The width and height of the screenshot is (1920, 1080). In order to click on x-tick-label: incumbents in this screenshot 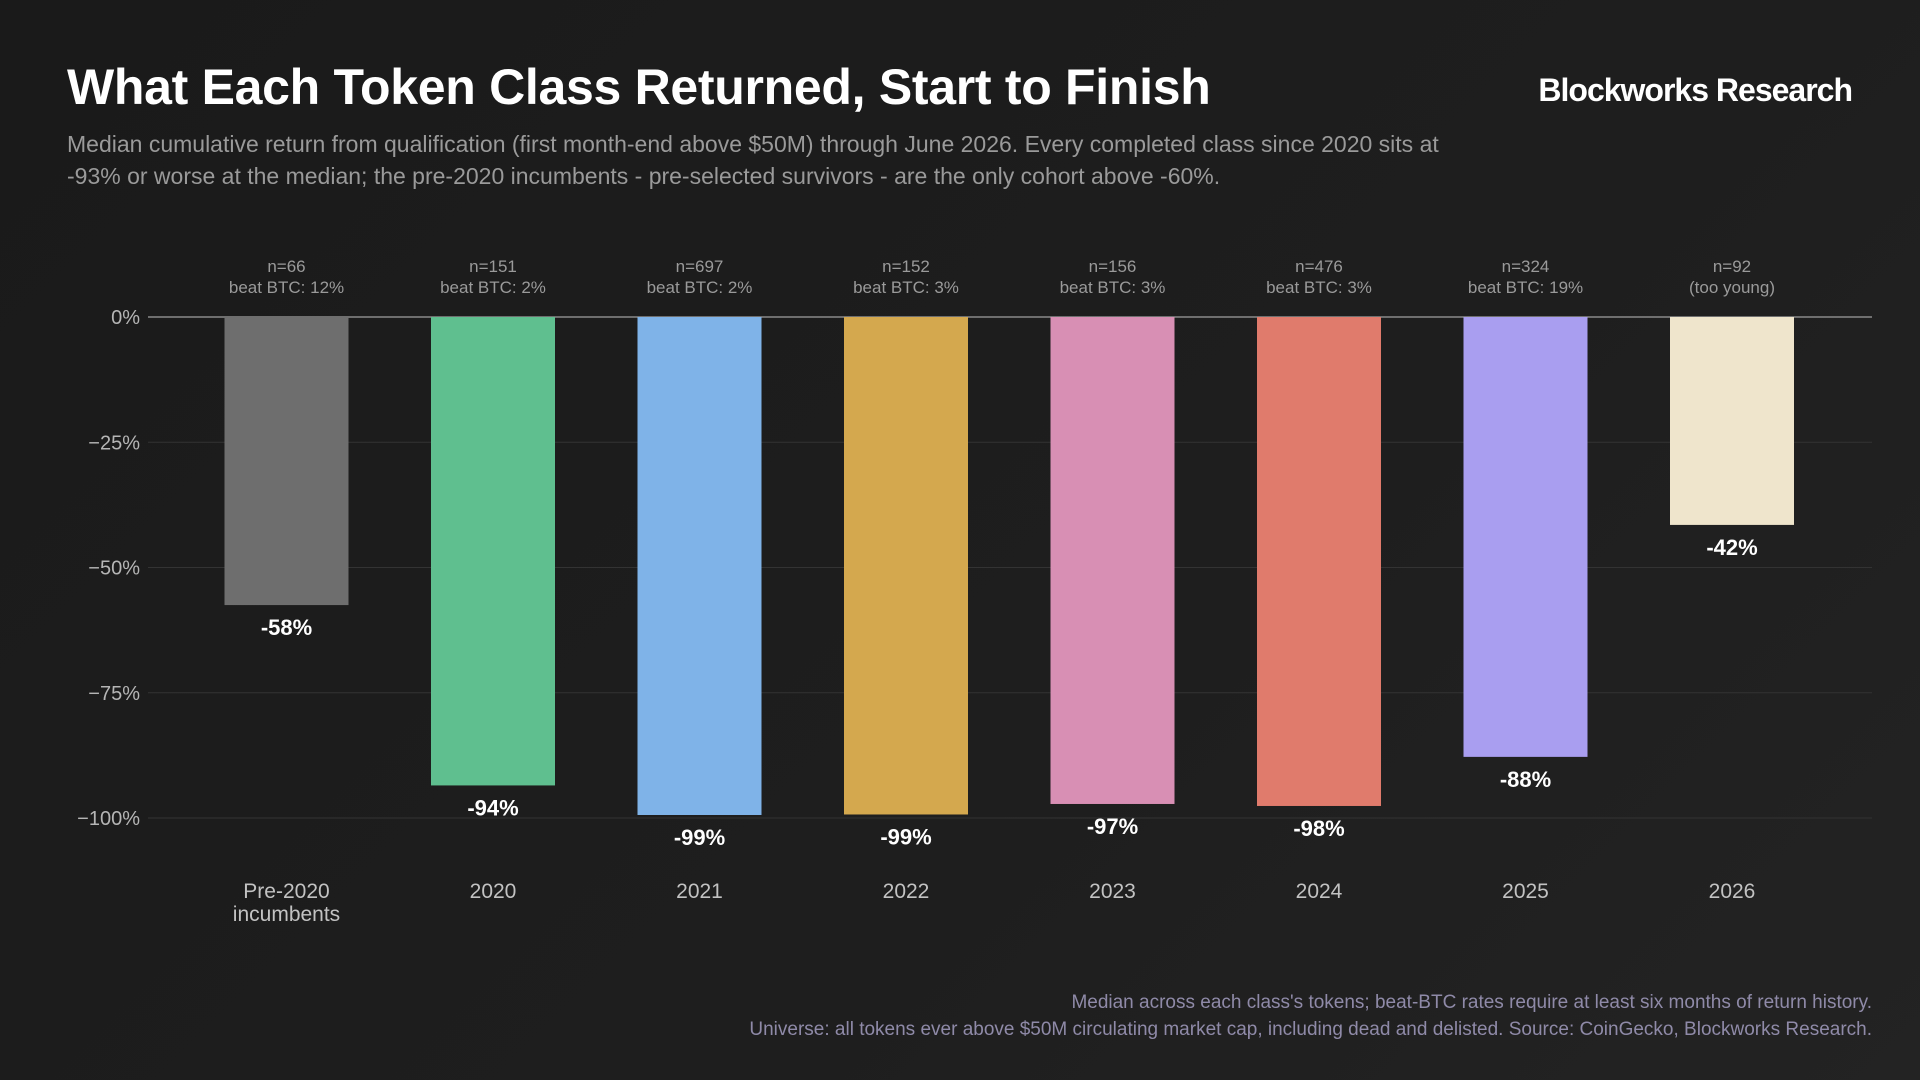, I will do `click(286, 914)`.